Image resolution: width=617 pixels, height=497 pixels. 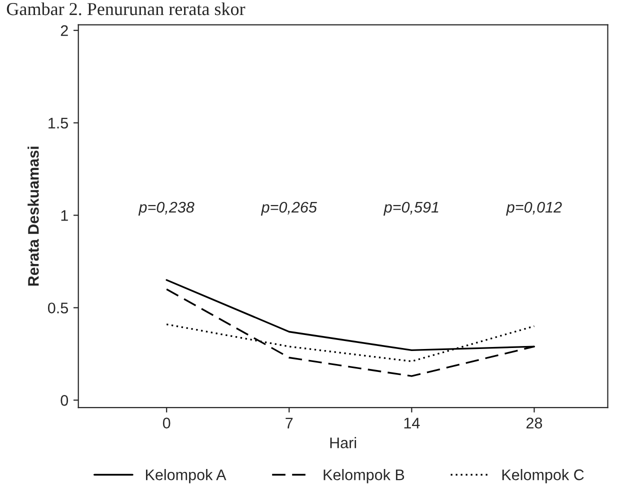 What do you see at coordinates (64, 30) in the screenshot?
I see `y-tick-label: 2` at bounding box center [64, 30].